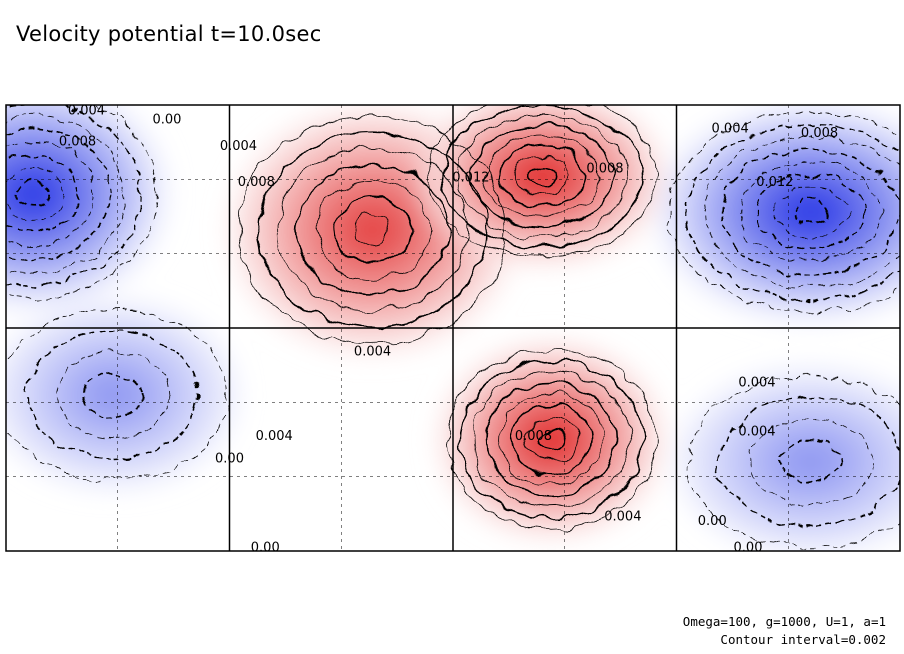 This screenshot has height=654, width=904. What do you see at coordinates (86, 110) in the screenshot?
I see `contour-label-0: 0.004` at bounding box center [86, 110].